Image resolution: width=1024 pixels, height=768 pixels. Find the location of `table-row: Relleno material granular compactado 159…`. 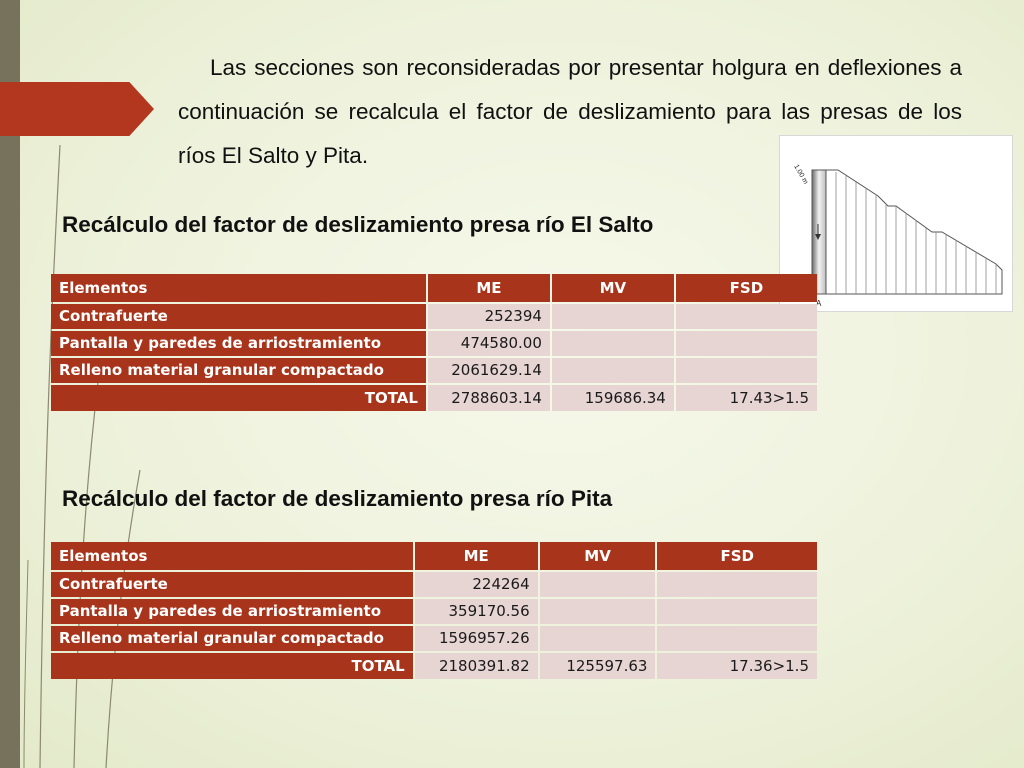

table-row: Relleno material granular compactado 159… is located at coordinates (434, 638).